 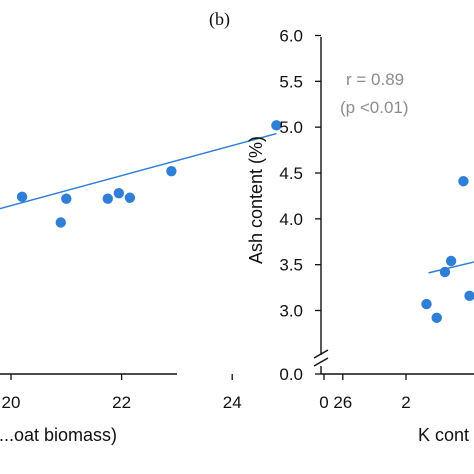 I want to click on data-points-a, so click(x=149, y=174).